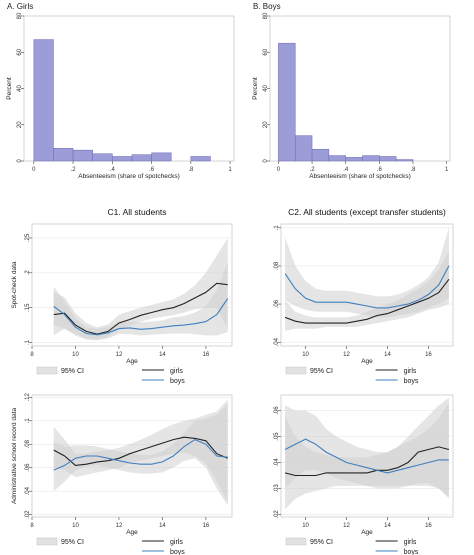 The image size is (474, 555). What do you see at coordinates (296, 541) in the screenshot?
I see `c2-admin-legend-ci-swatch` at bounding box center [296, 541].